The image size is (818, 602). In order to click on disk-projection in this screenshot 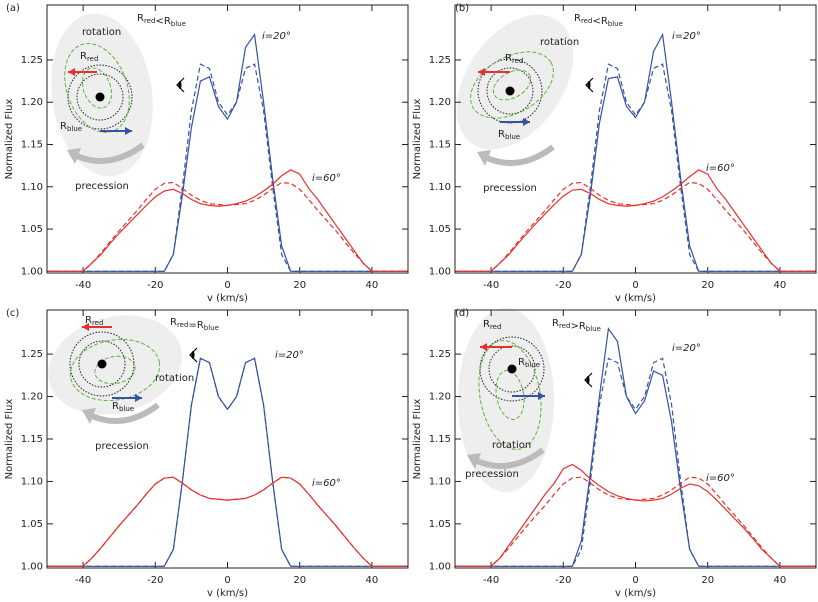, I will do `click(515, 82)`.